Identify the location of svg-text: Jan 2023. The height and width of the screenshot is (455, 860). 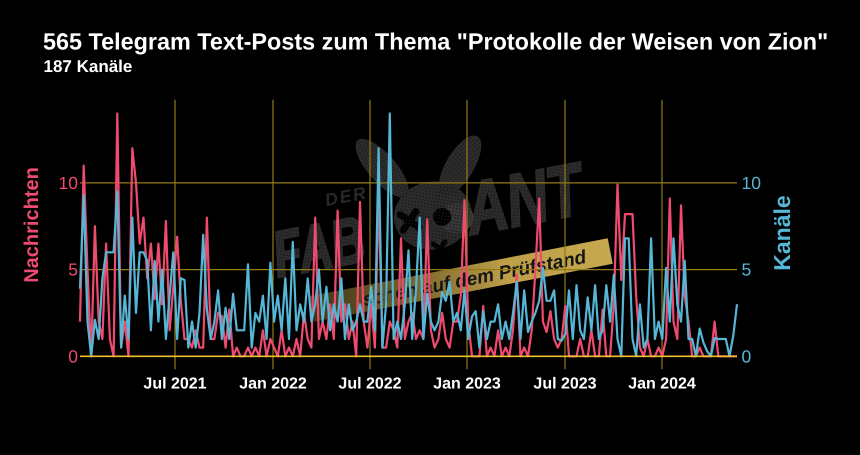
(467, 384).